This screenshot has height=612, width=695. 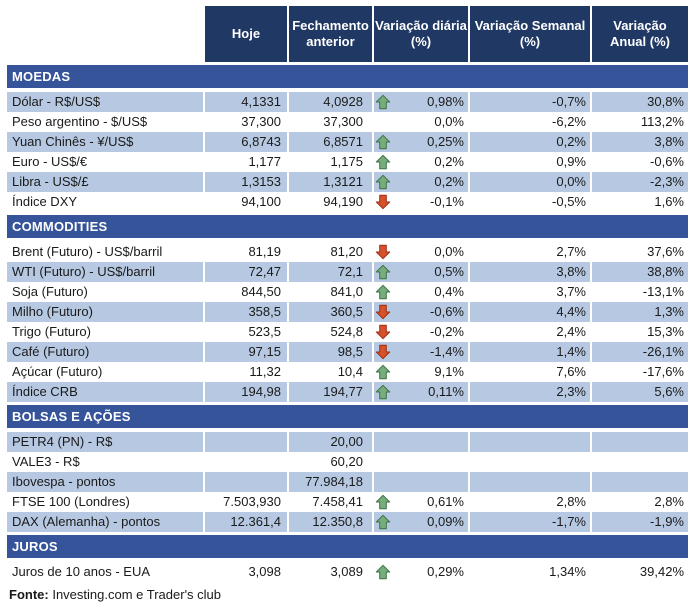 What do you see at coordinates (669, 501) in the screenshot?
I see `annual-change-value: 2,8%` at bounding box center [669, 501].